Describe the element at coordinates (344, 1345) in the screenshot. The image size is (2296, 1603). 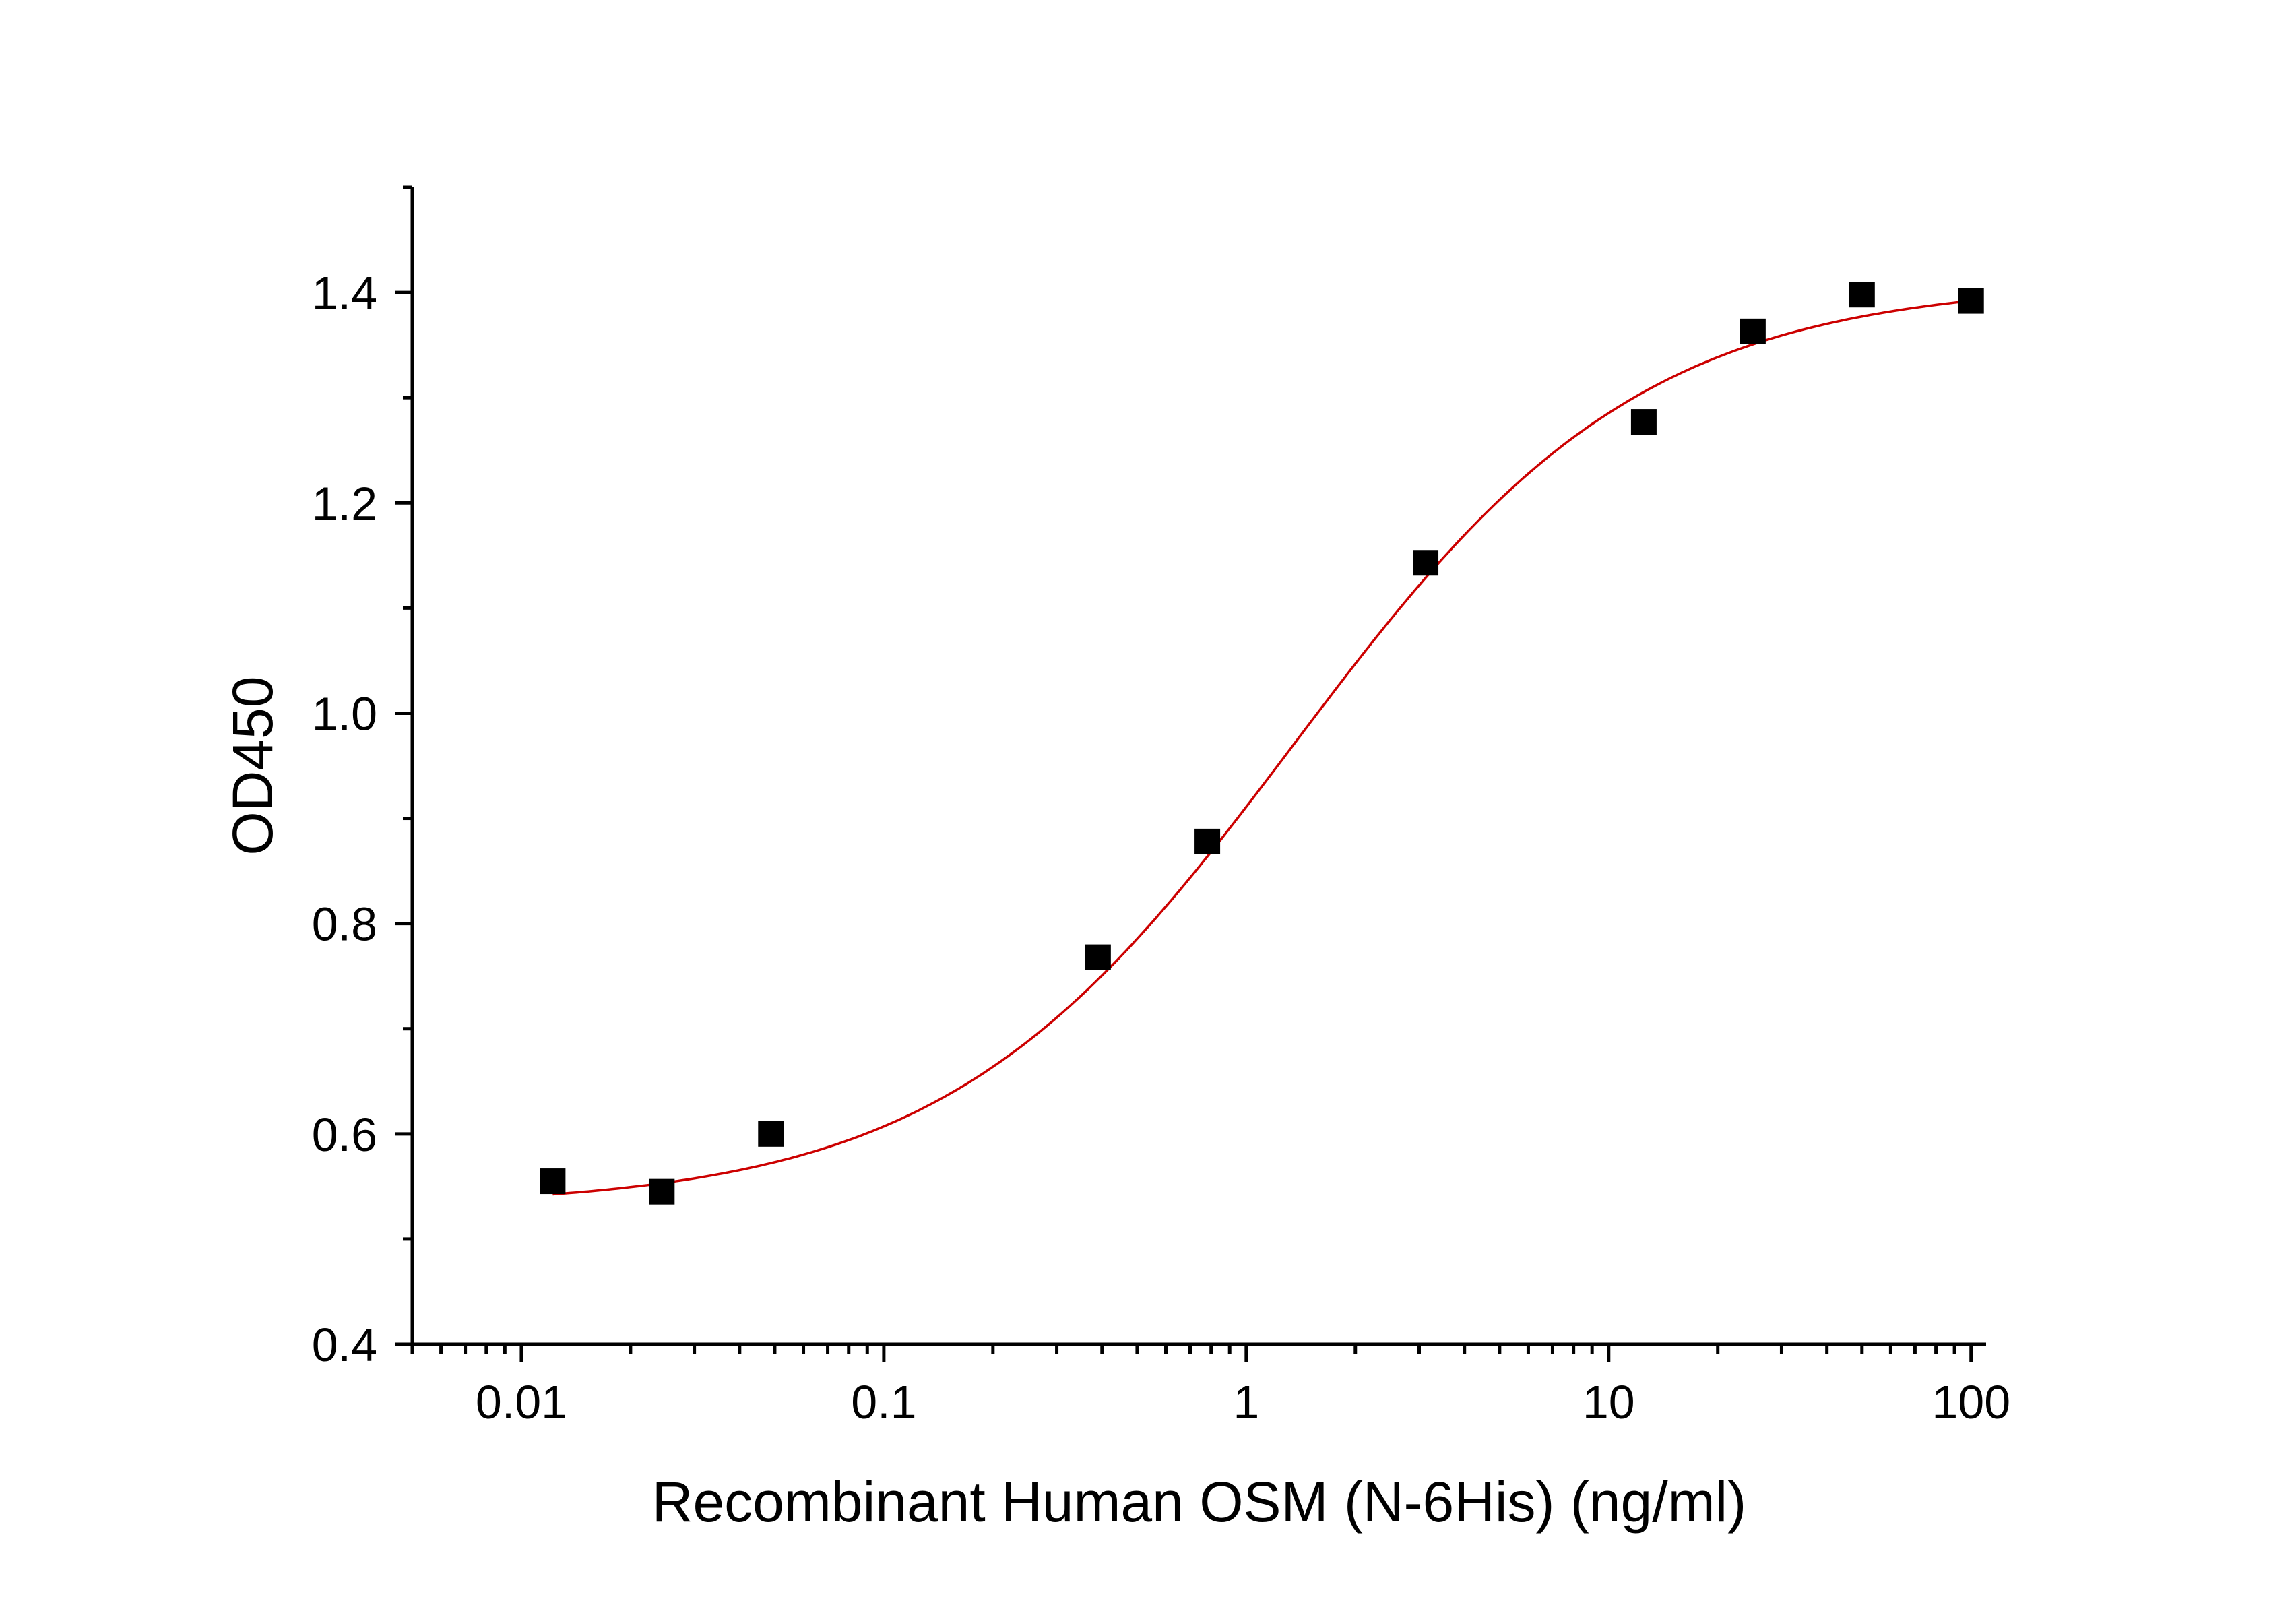
I see `y-tick-label: 0.4` at that location.